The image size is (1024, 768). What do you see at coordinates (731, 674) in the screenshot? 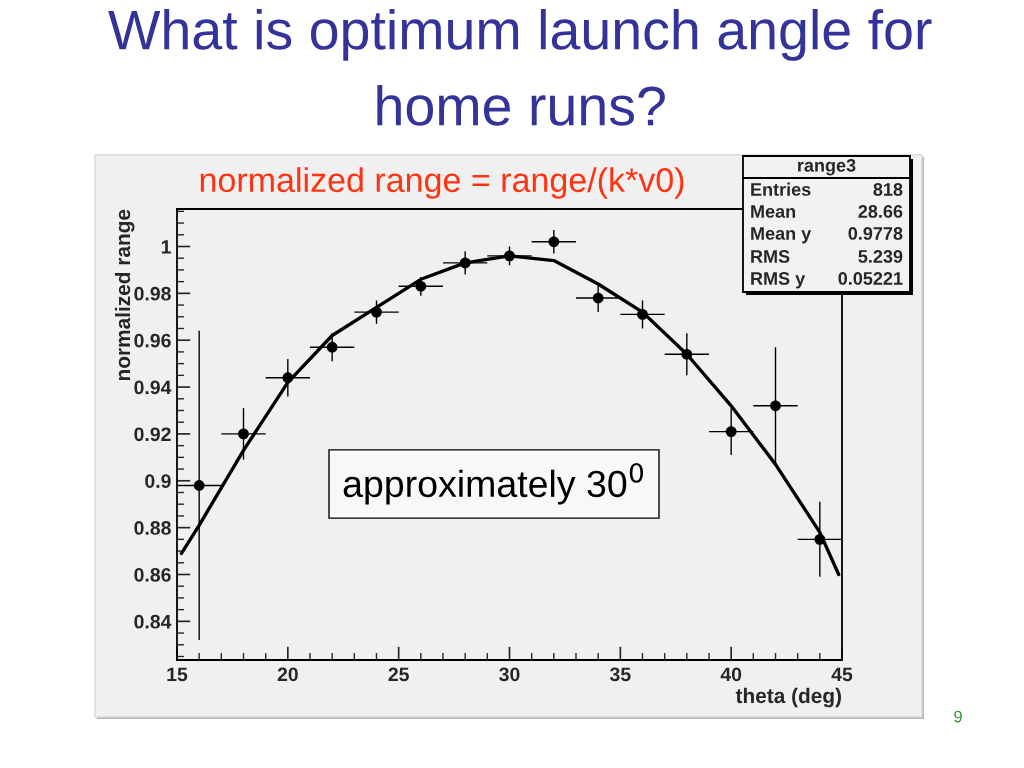
I see `x-tick-label: 40` at bounding box center [731, 674].